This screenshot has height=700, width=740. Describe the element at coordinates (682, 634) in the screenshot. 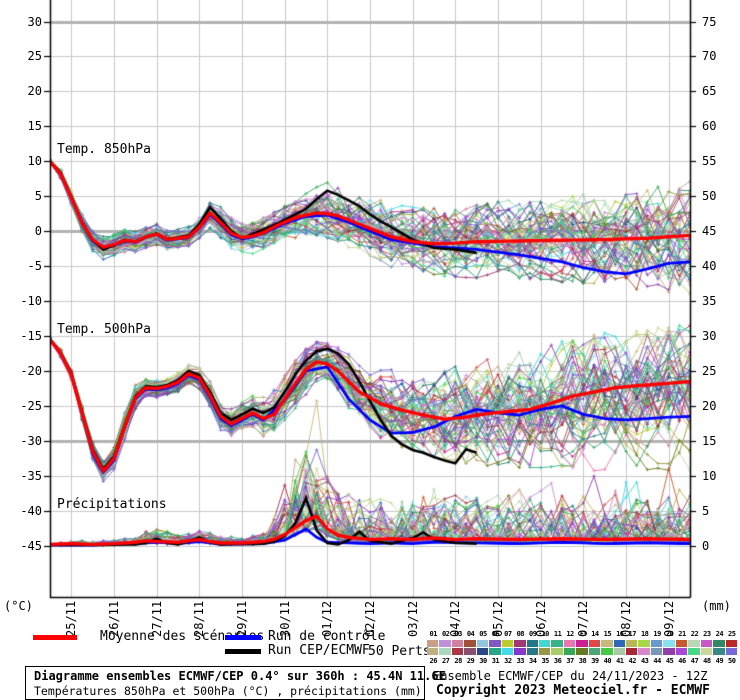

I see `pert-number-label: 21` at that location.